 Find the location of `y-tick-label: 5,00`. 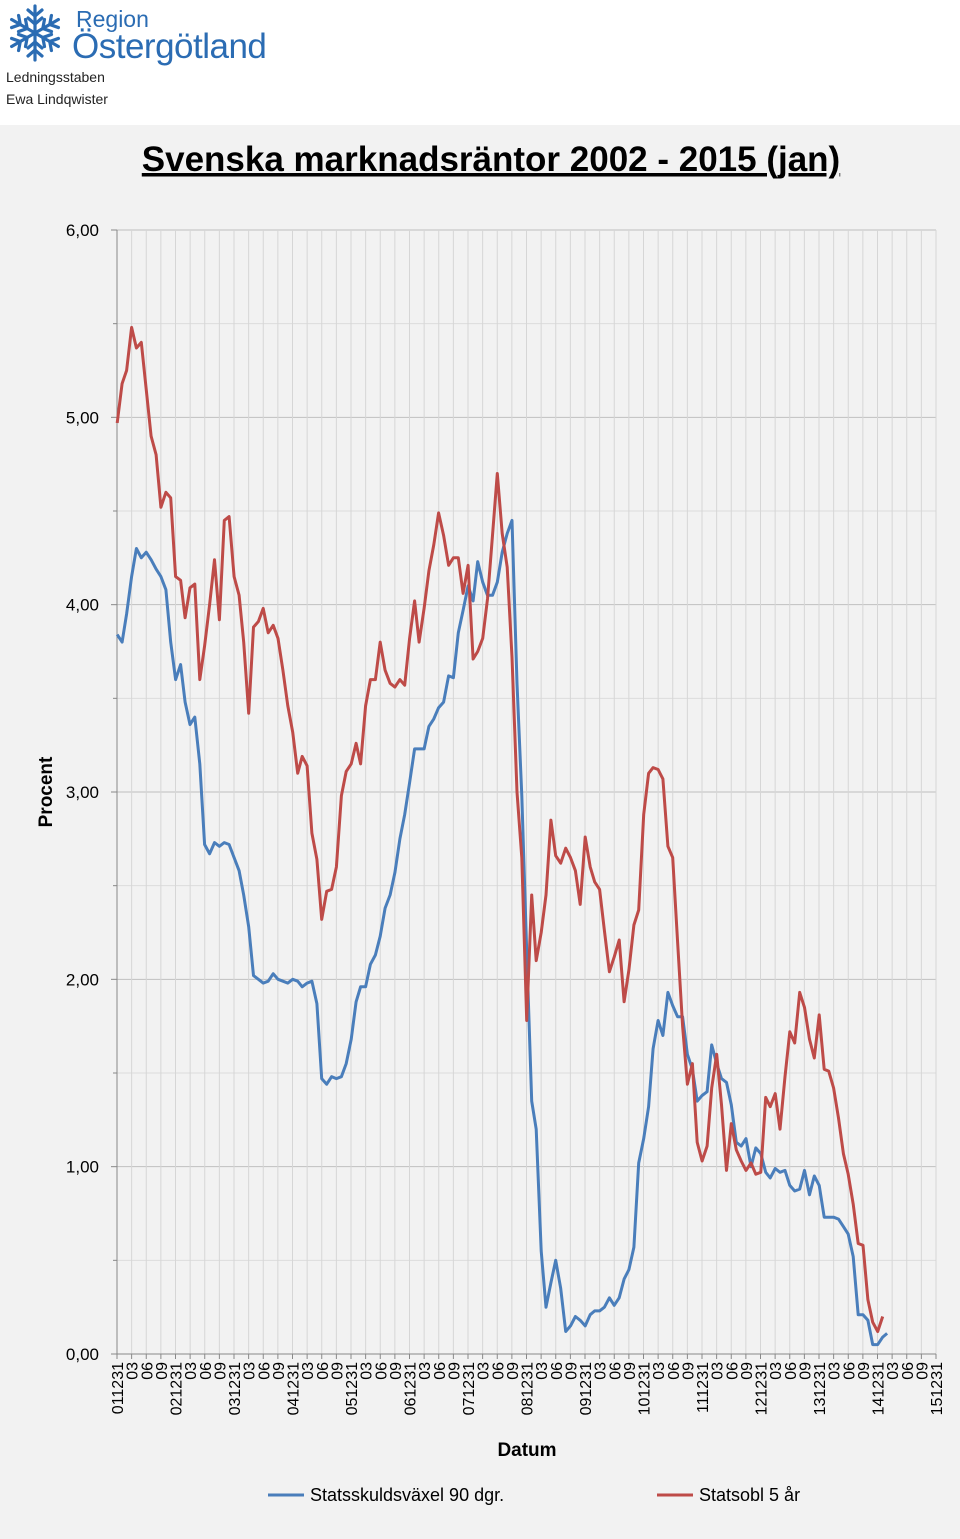

y-tick-label: 5,00 is located at coordinates (82, 417).